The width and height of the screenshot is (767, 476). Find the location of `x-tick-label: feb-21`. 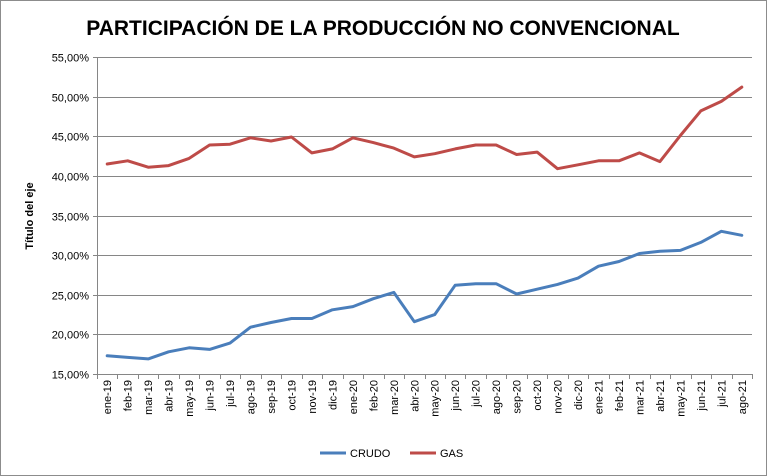

x-tick-label: feb-21 is located at coordinates (620, 395).